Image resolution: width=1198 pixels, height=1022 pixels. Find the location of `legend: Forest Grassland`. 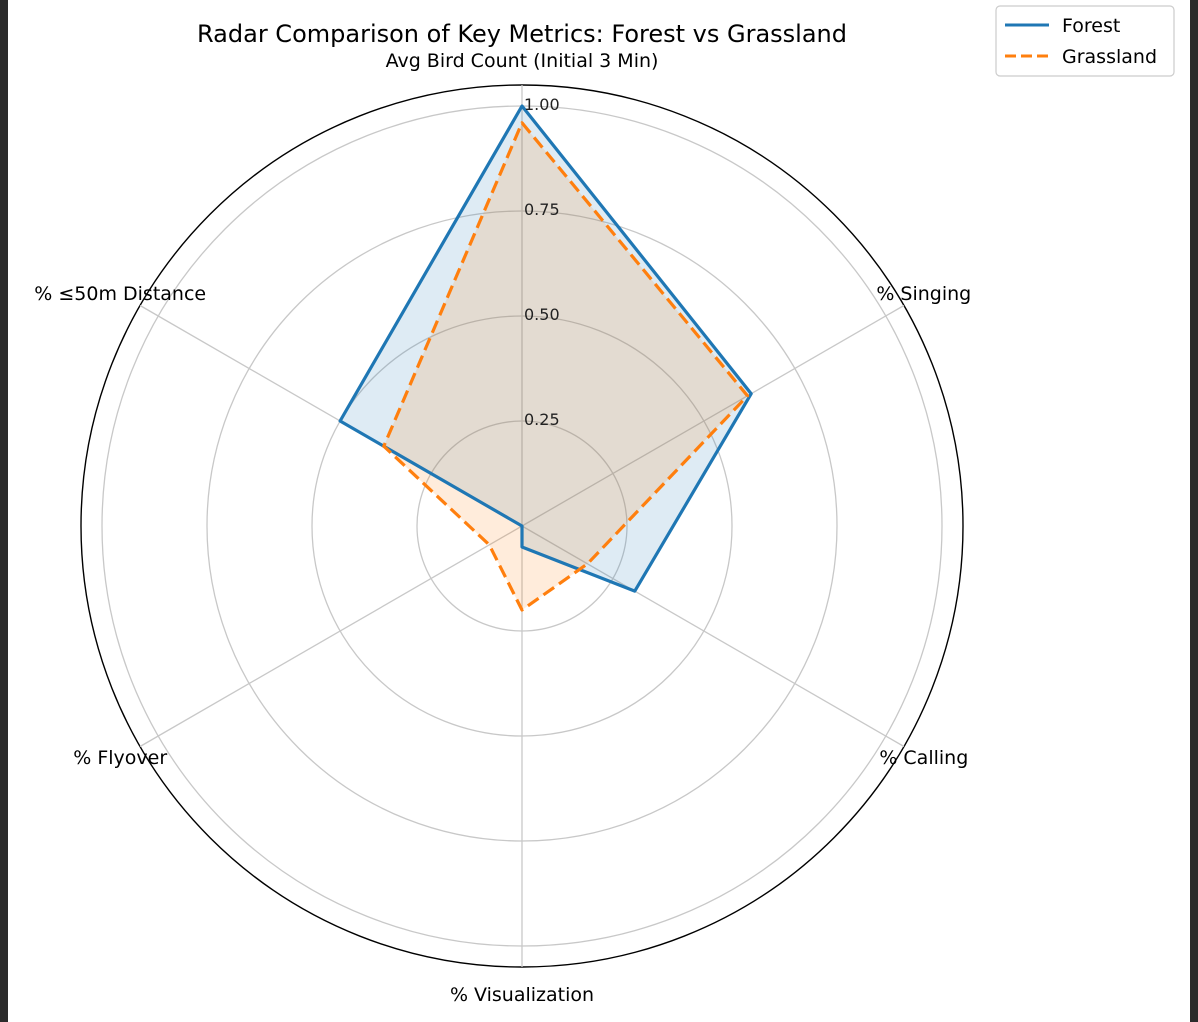

legend: Forest Grassland is located at coordinates (1085, 41).